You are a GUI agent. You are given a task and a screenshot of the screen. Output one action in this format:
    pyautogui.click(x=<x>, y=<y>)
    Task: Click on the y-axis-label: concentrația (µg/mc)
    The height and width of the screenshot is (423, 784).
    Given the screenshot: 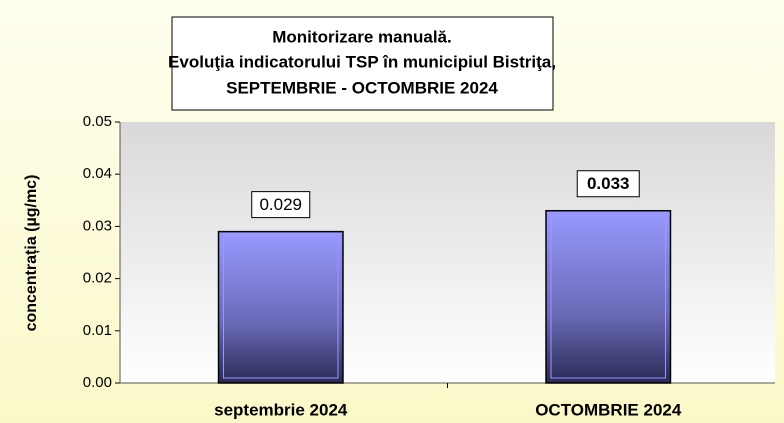 What is the action you would take?
    pyautogui.click(x=31, y=253)
    